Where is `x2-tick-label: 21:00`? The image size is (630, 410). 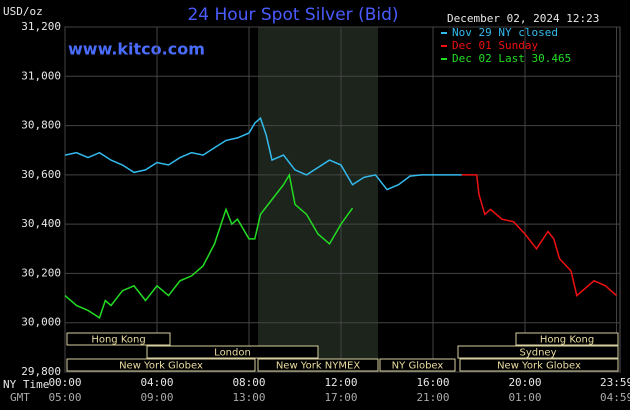
x2-tick-label: 21:00 is located at coordinates (432, 397).